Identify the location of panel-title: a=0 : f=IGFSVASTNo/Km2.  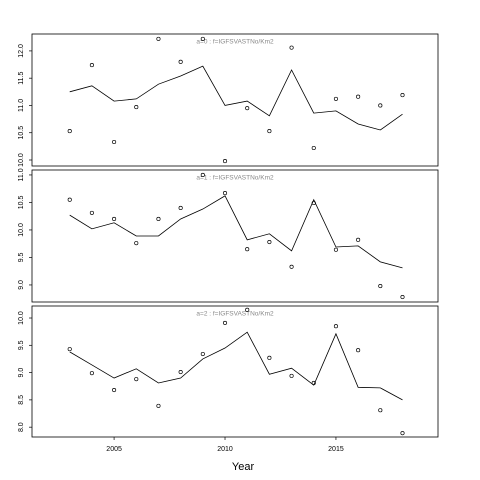
(235, 42).